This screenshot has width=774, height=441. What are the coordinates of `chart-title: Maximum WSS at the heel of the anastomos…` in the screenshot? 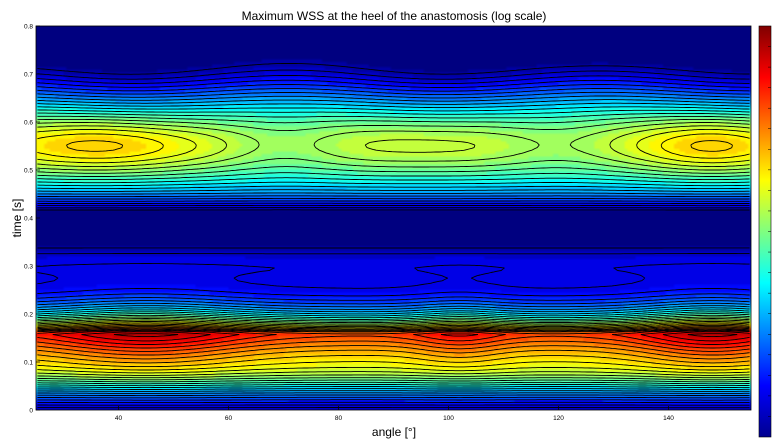 It's located at (394, 16).